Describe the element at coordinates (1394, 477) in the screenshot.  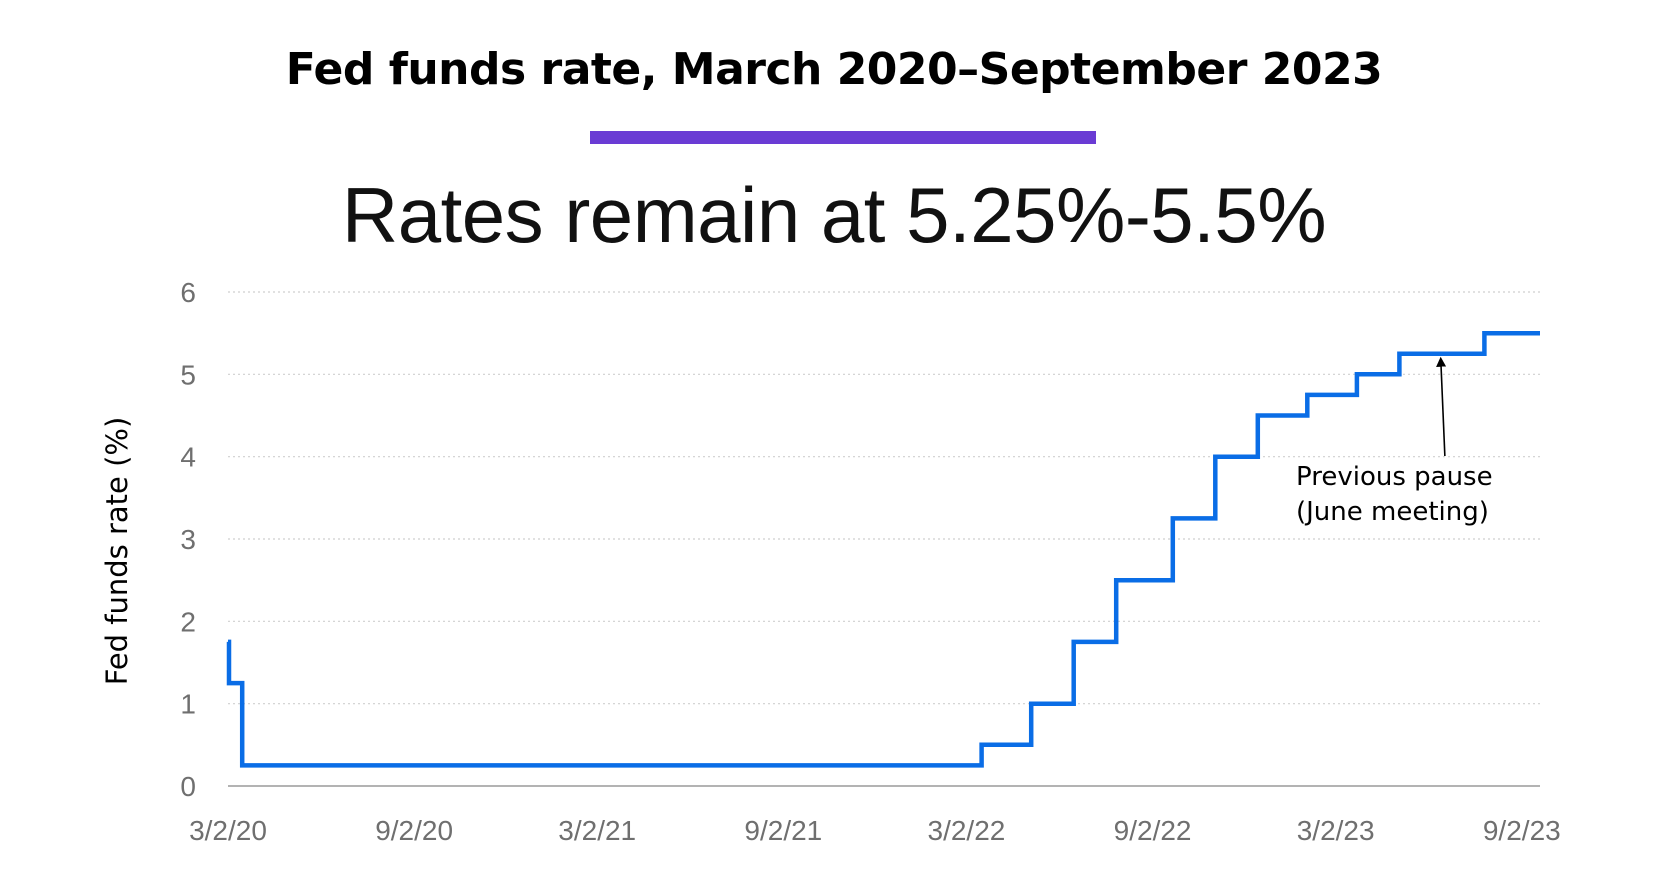
I see `annotation-text: Previous pause` at that location.